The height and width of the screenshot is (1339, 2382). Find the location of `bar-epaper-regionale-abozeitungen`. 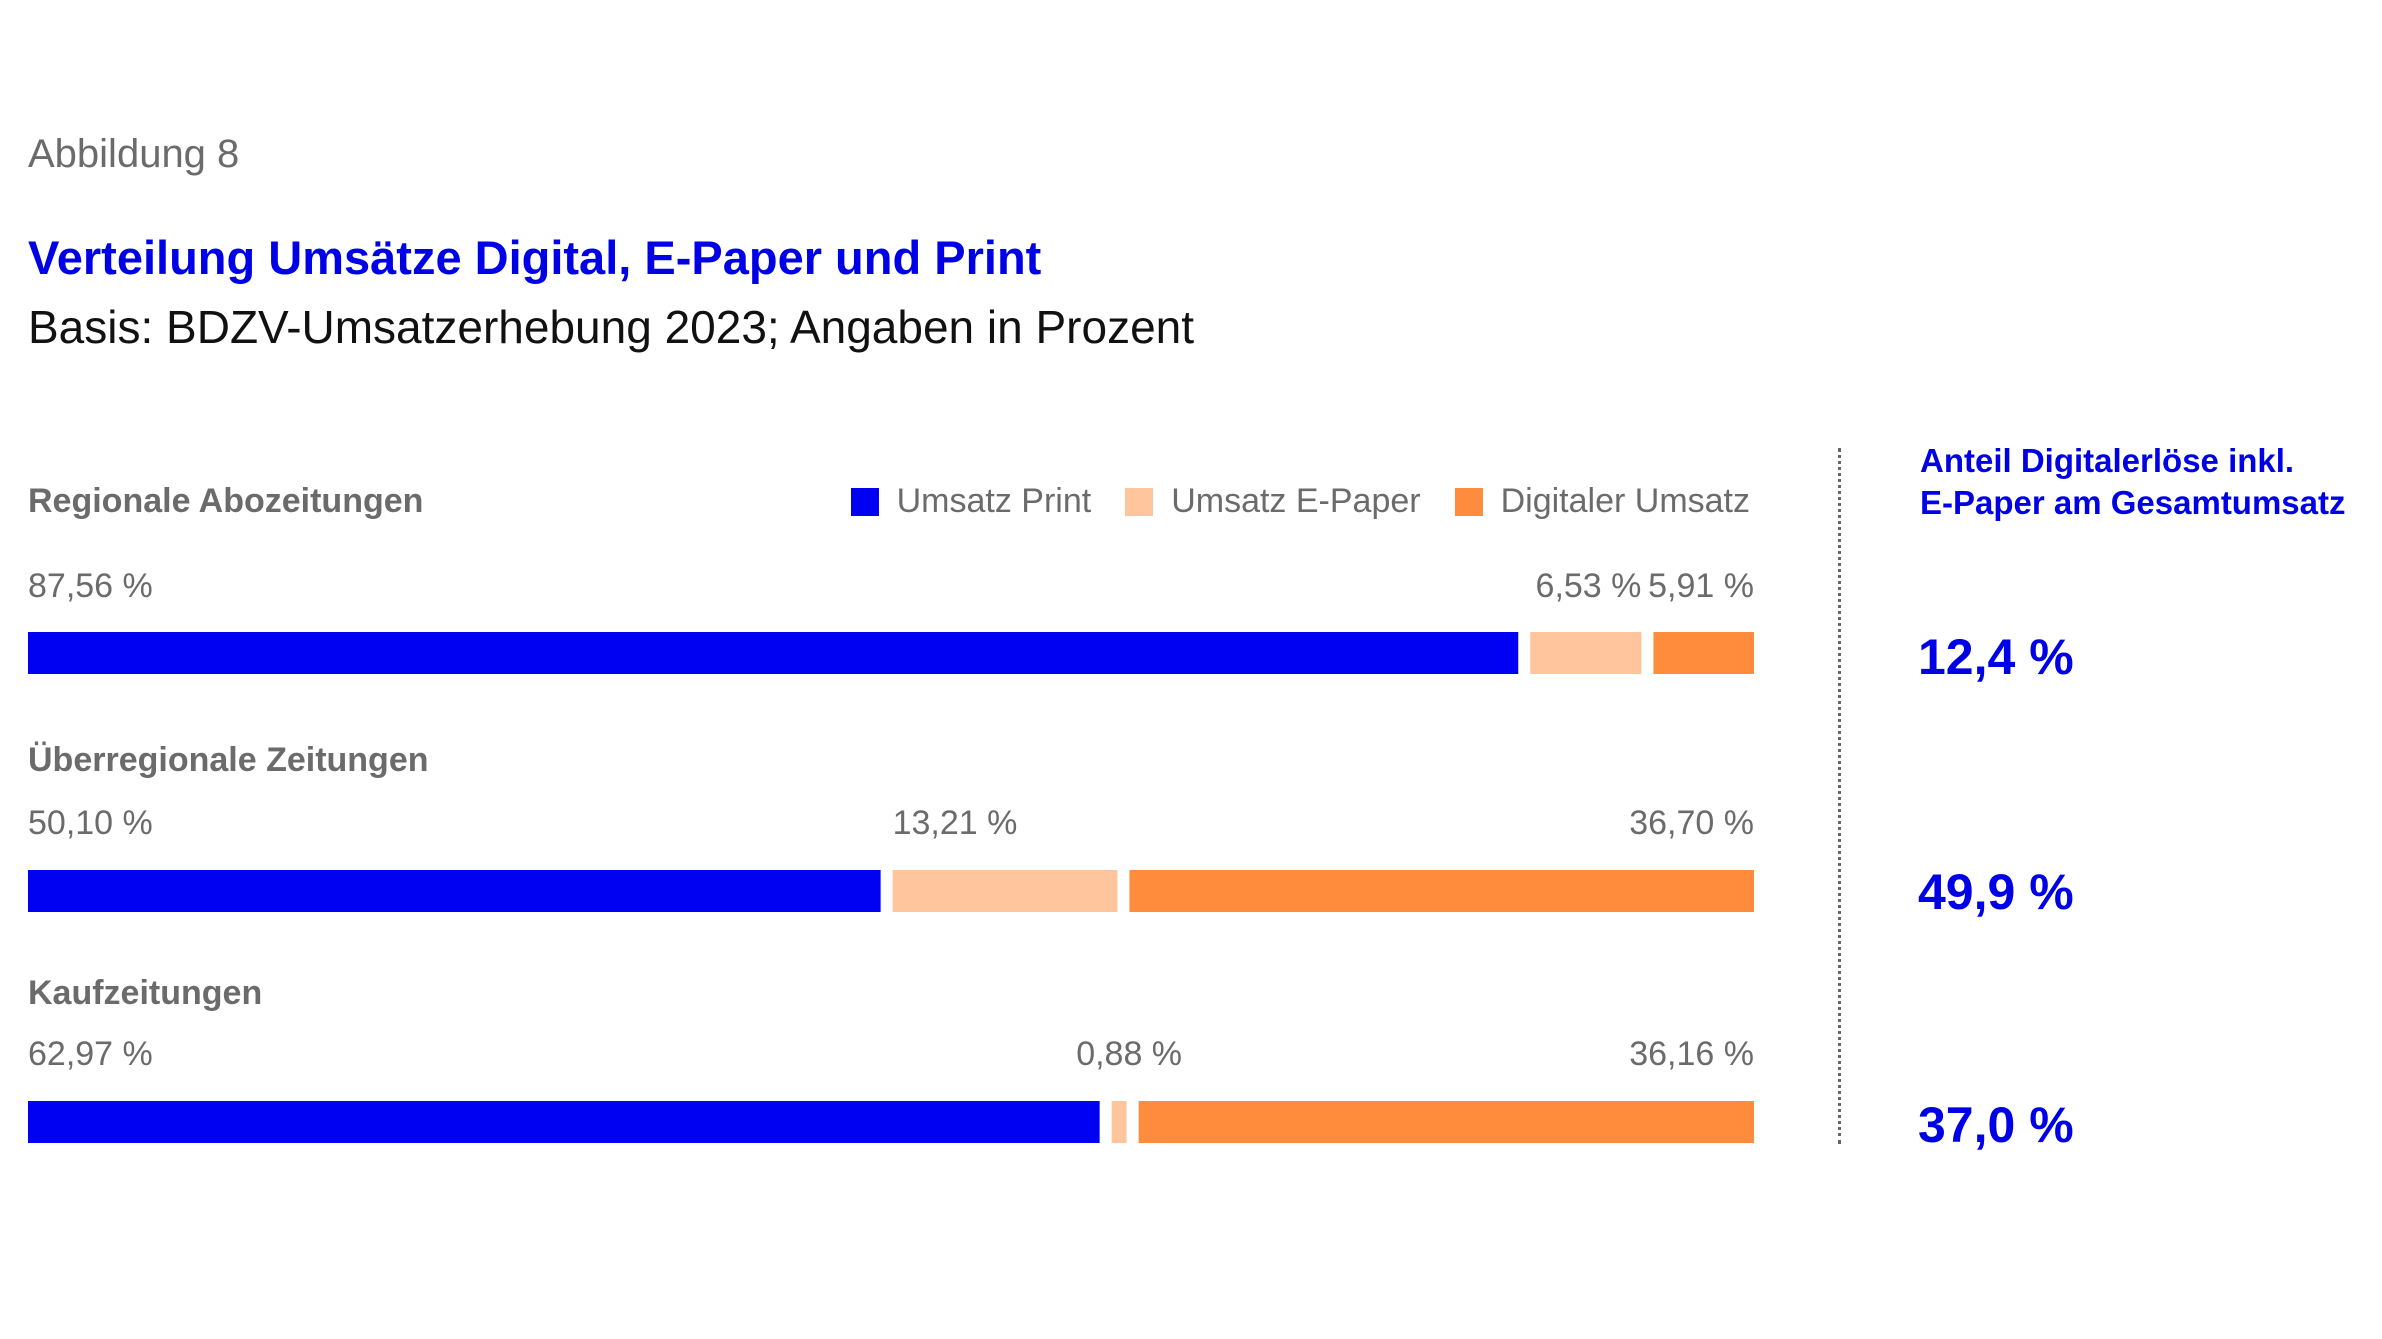

bar-epaper-regionale-abozeitungen is located at coordinates (1586, 653).